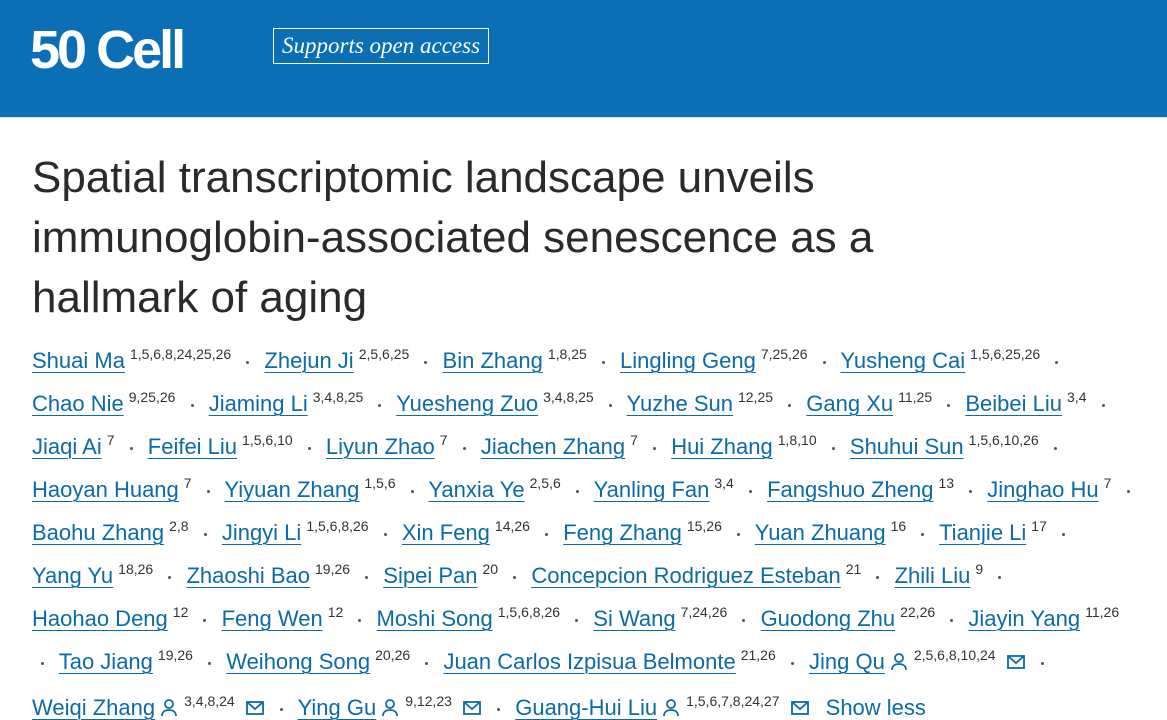  What do you see at coordinates (915, 397) in the screenshot?
I see `affiliations: 11,25` at bounding box center [915, 397].